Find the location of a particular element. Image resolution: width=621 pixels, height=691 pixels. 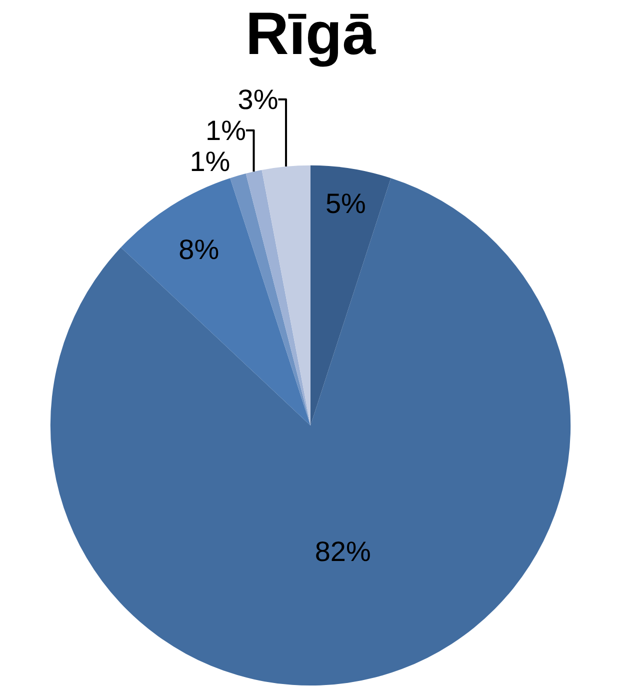

data-label: 5% is located at coordinates (345, 203).